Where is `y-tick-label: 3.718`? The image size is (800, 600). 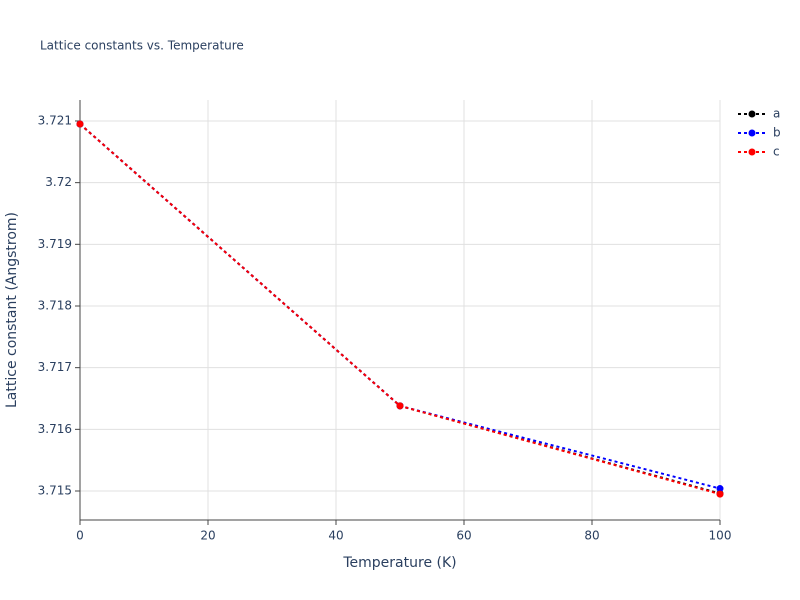 y-tick-label: 3.718 is located at coordinates (55, 305).